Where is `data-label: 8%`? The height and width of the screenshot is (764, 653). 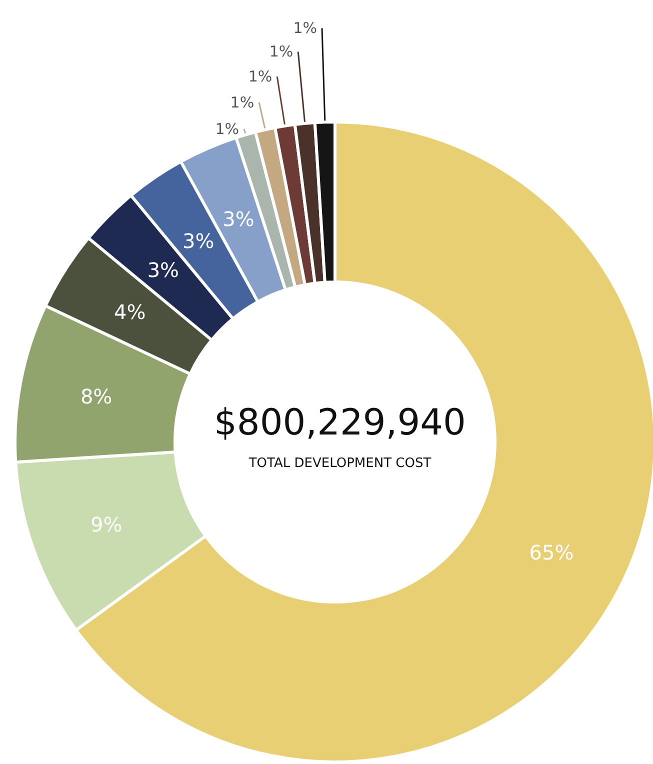 data-label: 8% is located at coordinates (96, 396).